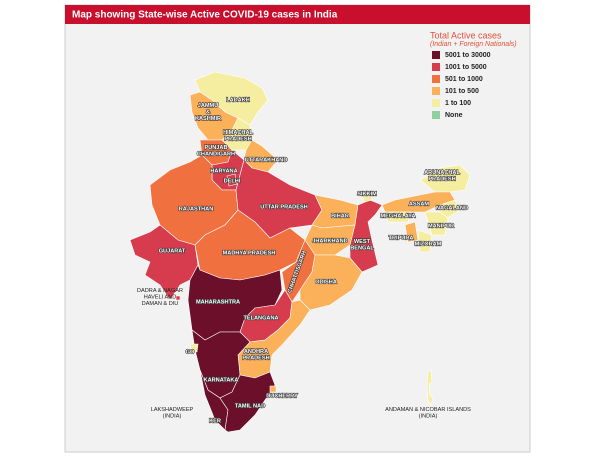 Image resolution: width=608 pixels, height=457 pixels. I want to click on state-label: MADHYA PRADESH, so click(249, 253).